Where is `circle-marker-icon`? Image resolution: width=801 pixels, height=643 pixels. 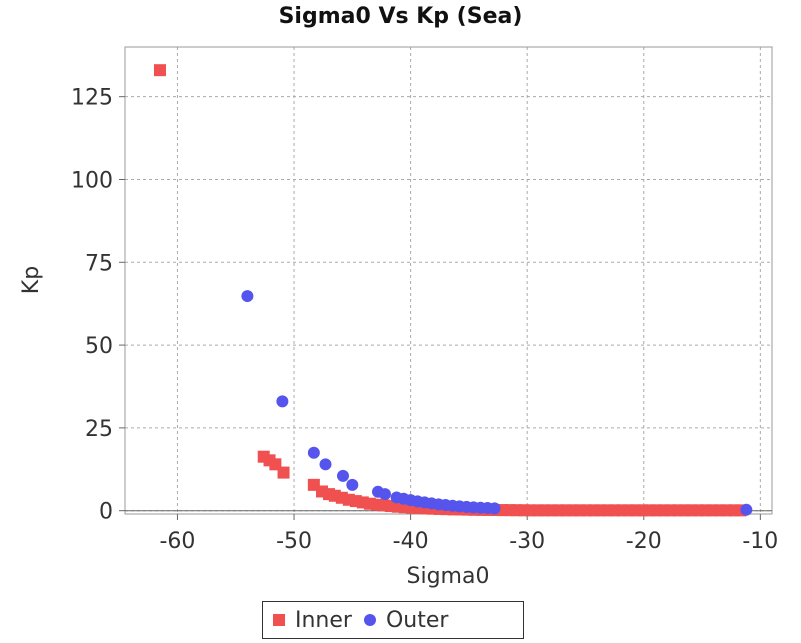
circle-marker-icon is located at coordinates (369, 620).